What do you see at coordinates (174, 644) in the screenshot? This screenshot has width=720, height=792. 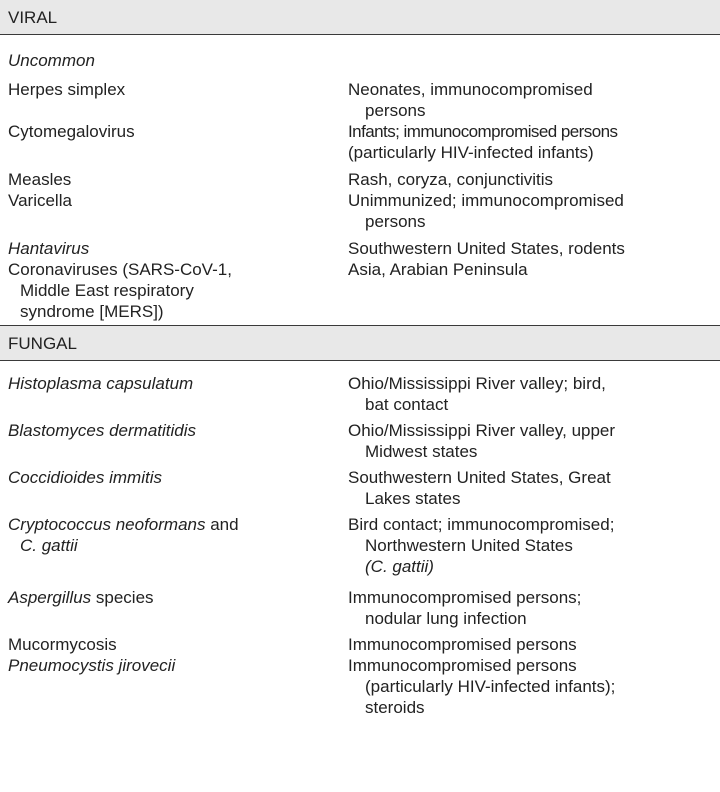 I see `organism-cell: Mucormycosis` at bounding box center [174, 644].